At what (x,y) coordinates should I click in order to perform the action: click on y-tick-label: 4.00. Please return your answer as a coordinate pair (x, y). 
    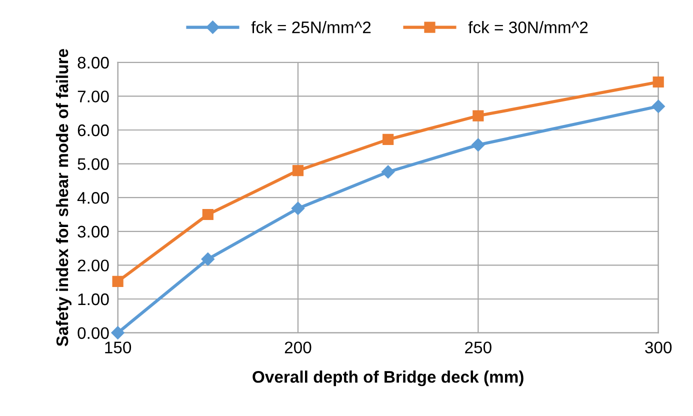
    Looking at the image, I should click on (93, 198).